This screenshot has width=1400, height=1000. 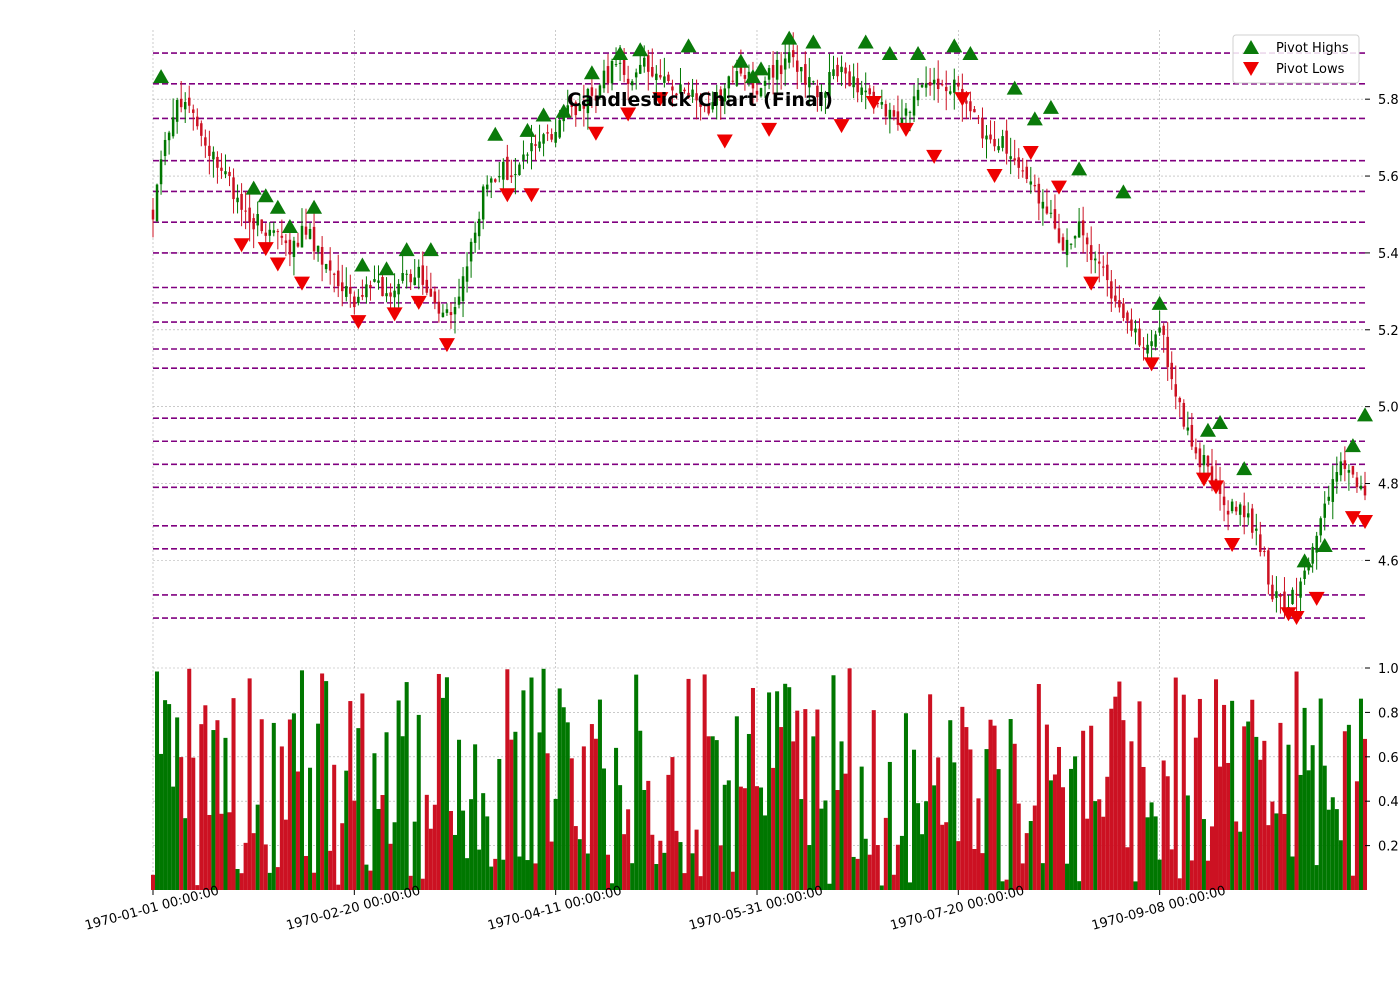 I want to click on legend-pivot-high-marker, so click(x=1251, y=47).